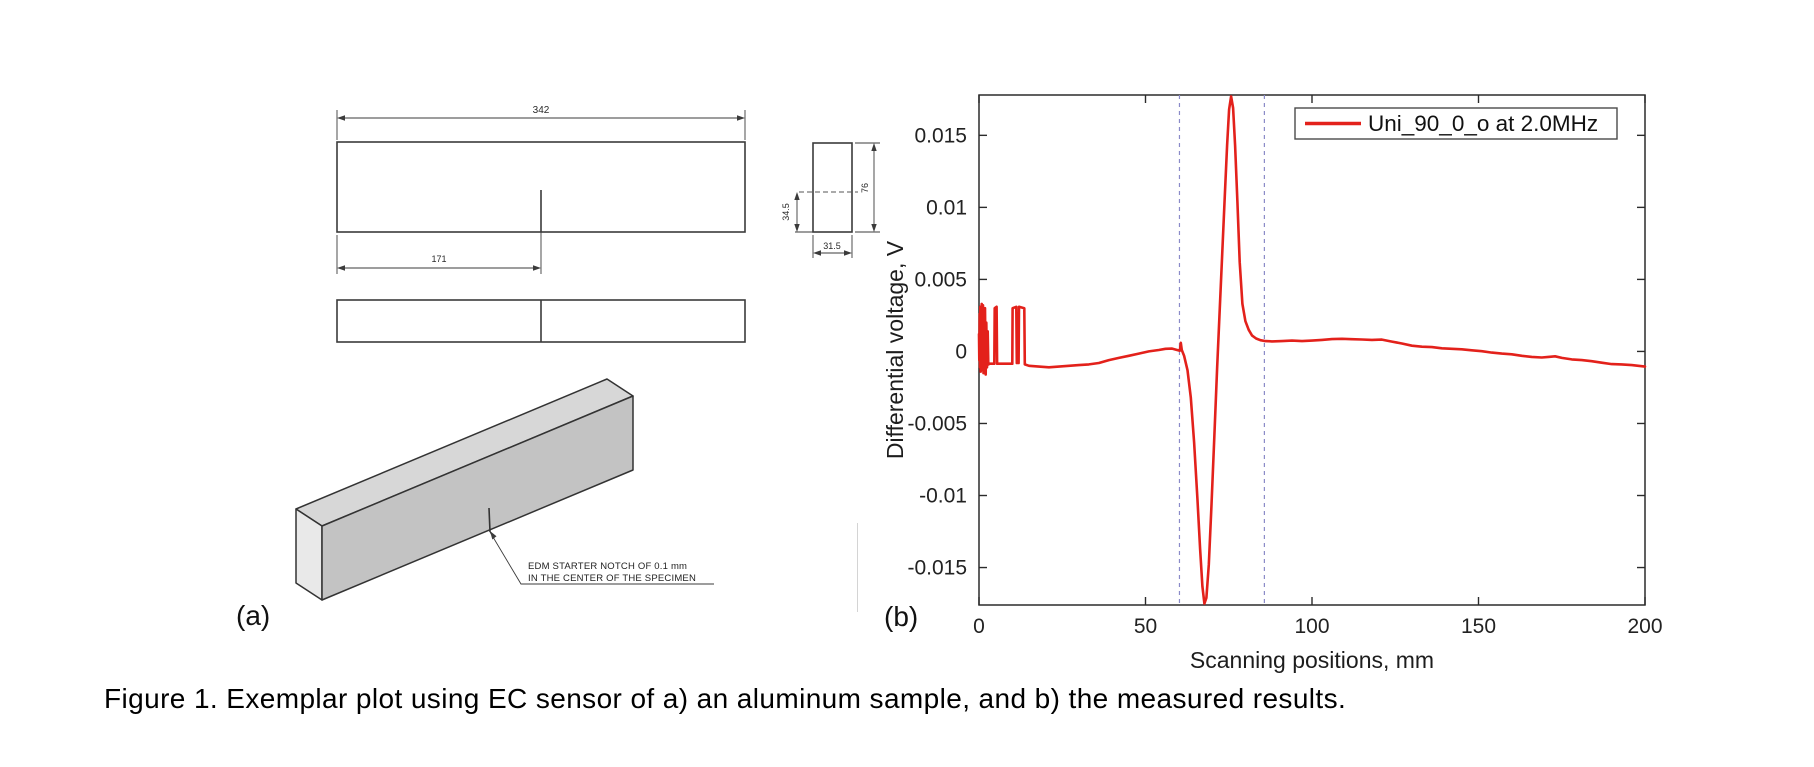 The width and height of the screenshot is (1814, 767). What do you see at coordinates (1312, 660) in the screenshot?
I see `x-axis-label: Scanning positions, mm` at bounding box center [1312, 660].